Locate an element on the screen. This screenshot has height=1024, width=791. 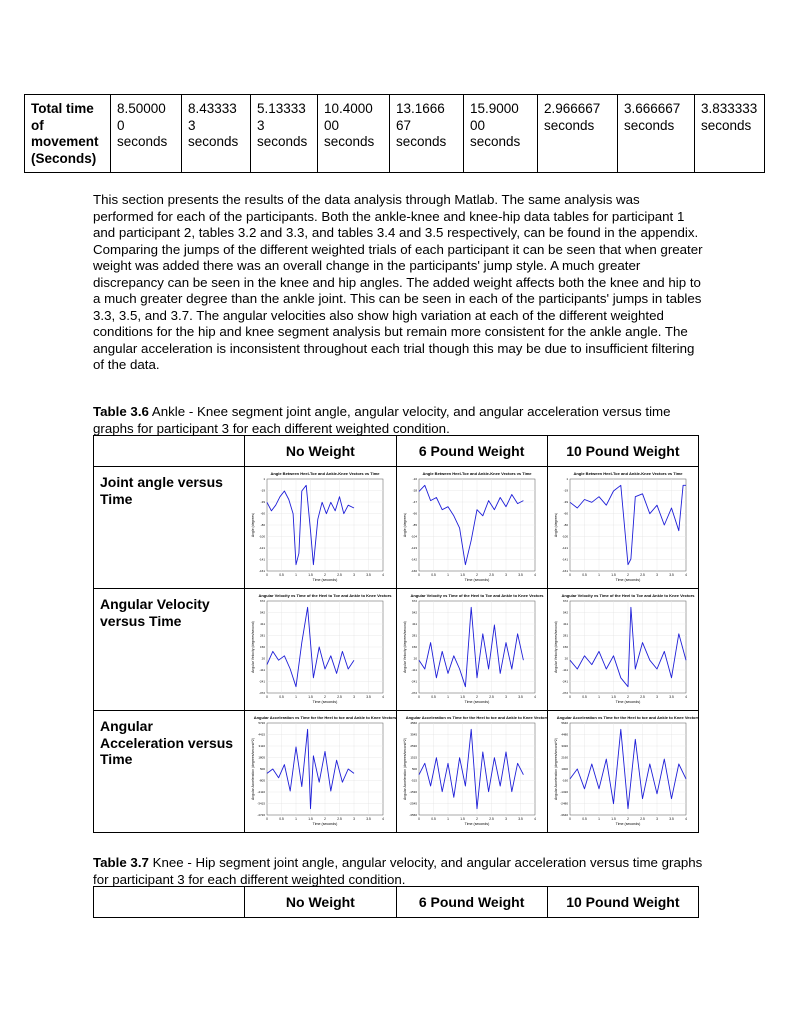
y-tick-label: -2480 is located at coordinates (564, 804).